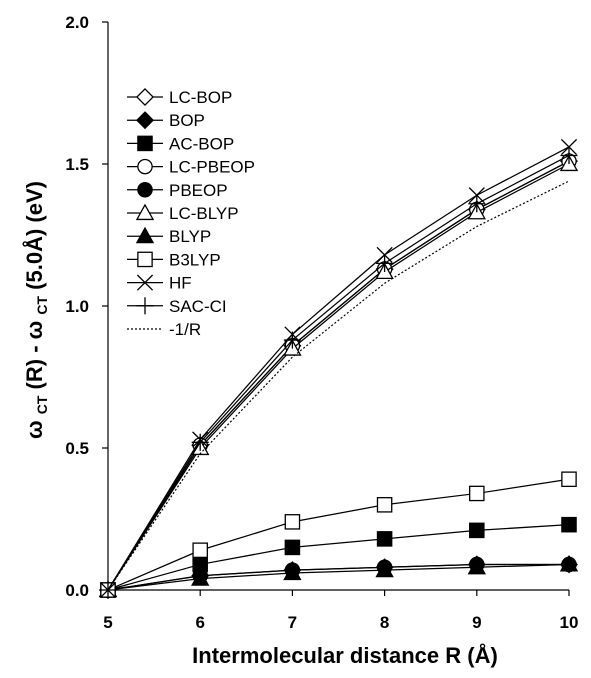 The image size is (591, 678). I want to click on x-axis-title: Intermolecular distance R (Å), so click(345, 655).